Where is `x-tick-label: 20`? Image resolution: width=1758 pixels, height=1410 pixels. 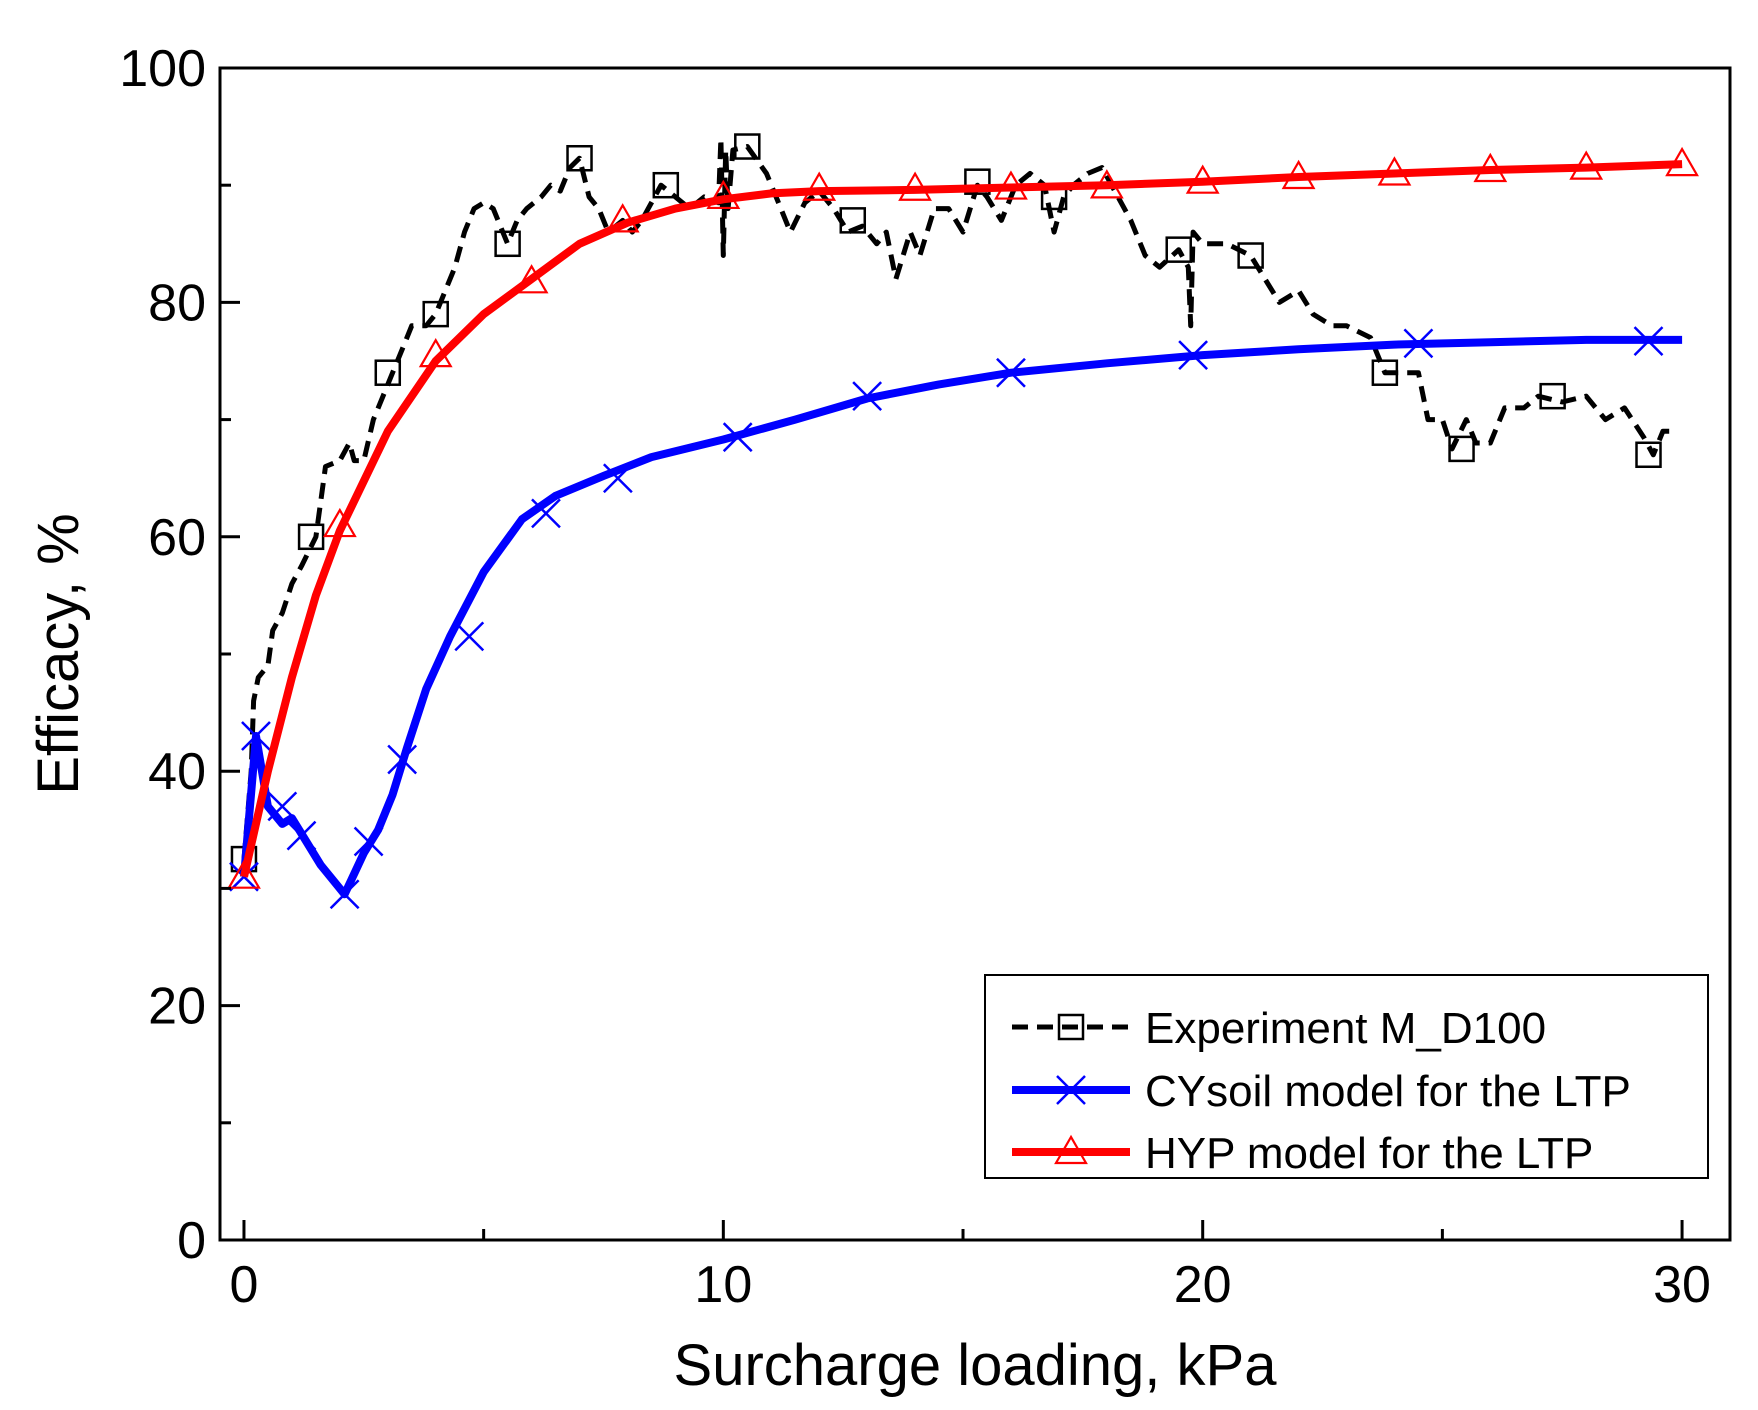 x-tick-label: 20 is located at coordinates (1203, 1285).